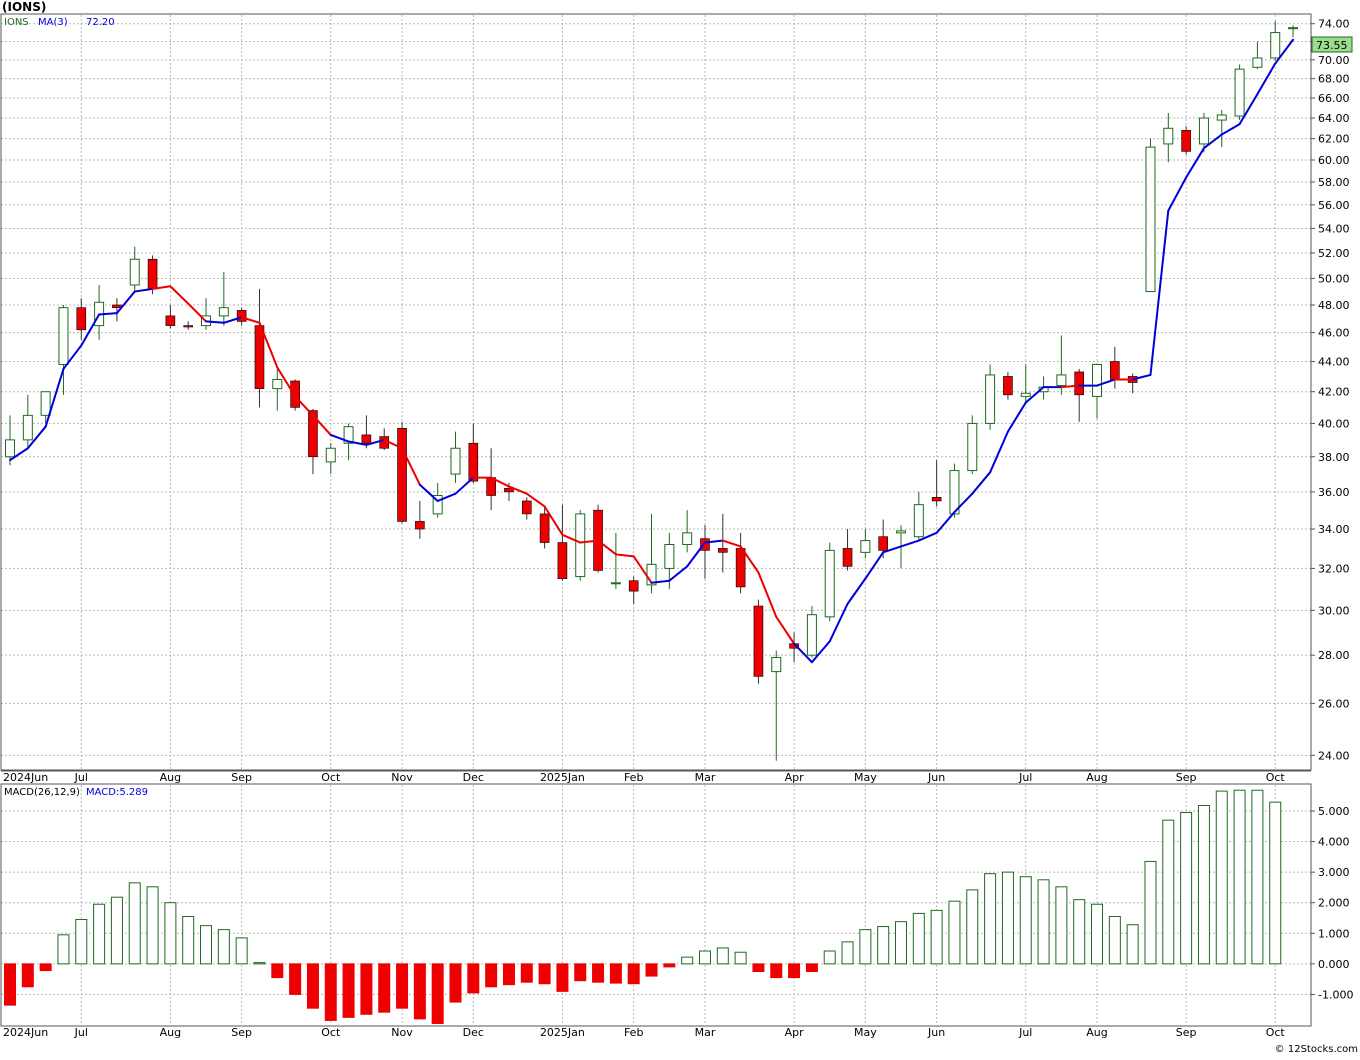  Describe the element at coordinates (1186, 777) in the screenshot. I see `x-tick-label: Sep` at that location.